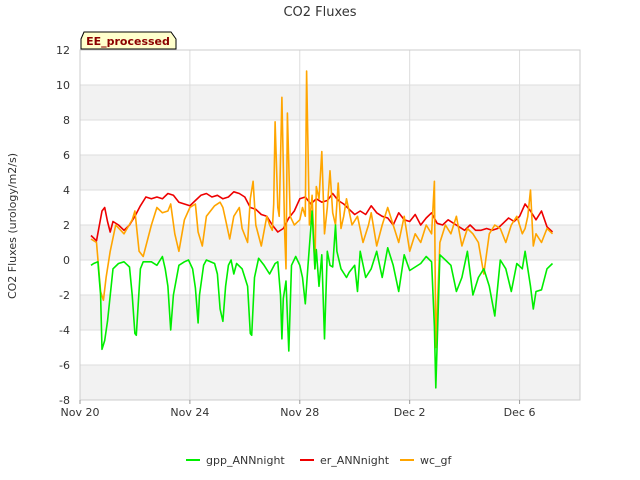 Image resolution: width=640 pixels, height=480 pixels. I want to click on x-tick-label: Nov 28, so click(299, 412).